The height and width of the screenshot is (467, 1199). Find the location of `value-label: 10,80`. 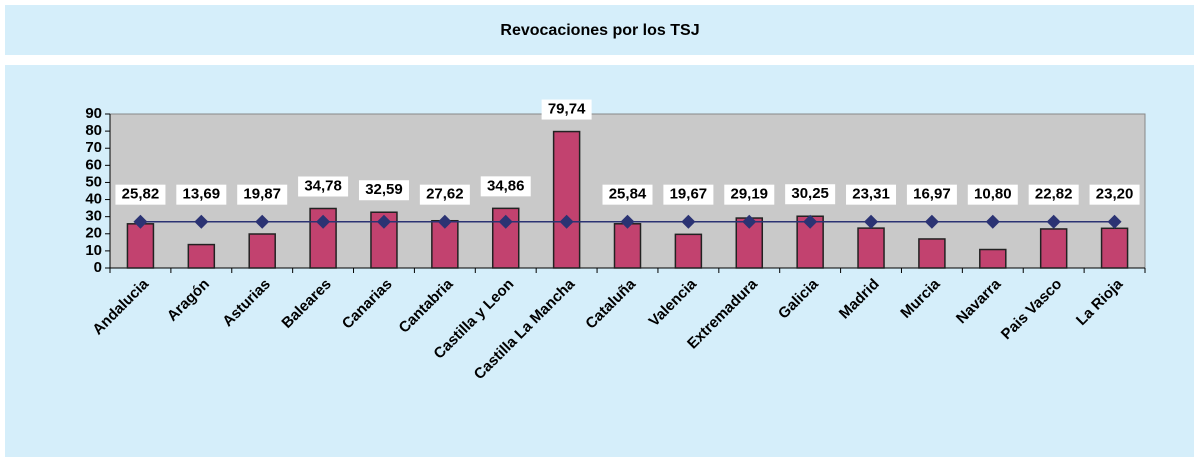

value-label: 10,80 is located at coordinates (993, 194).